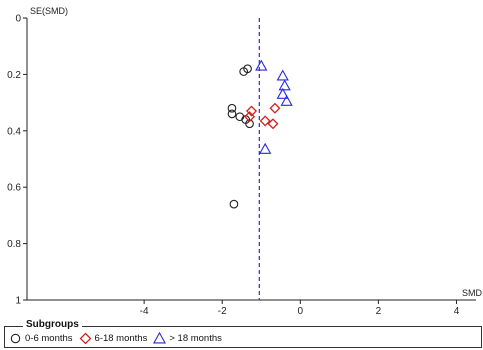 The height and width of the screenshot is (350, 483). What do you see at coordinates (14, 188) in the screenshot?
I see `y-tick-label: 0.6` at bounding box center [14, 188].